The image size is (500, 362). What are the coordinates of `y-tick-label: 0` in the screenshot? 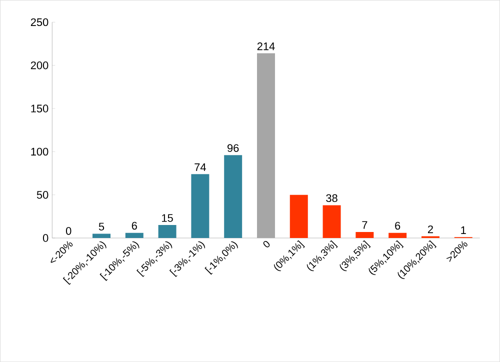 It's located at (45, 238).